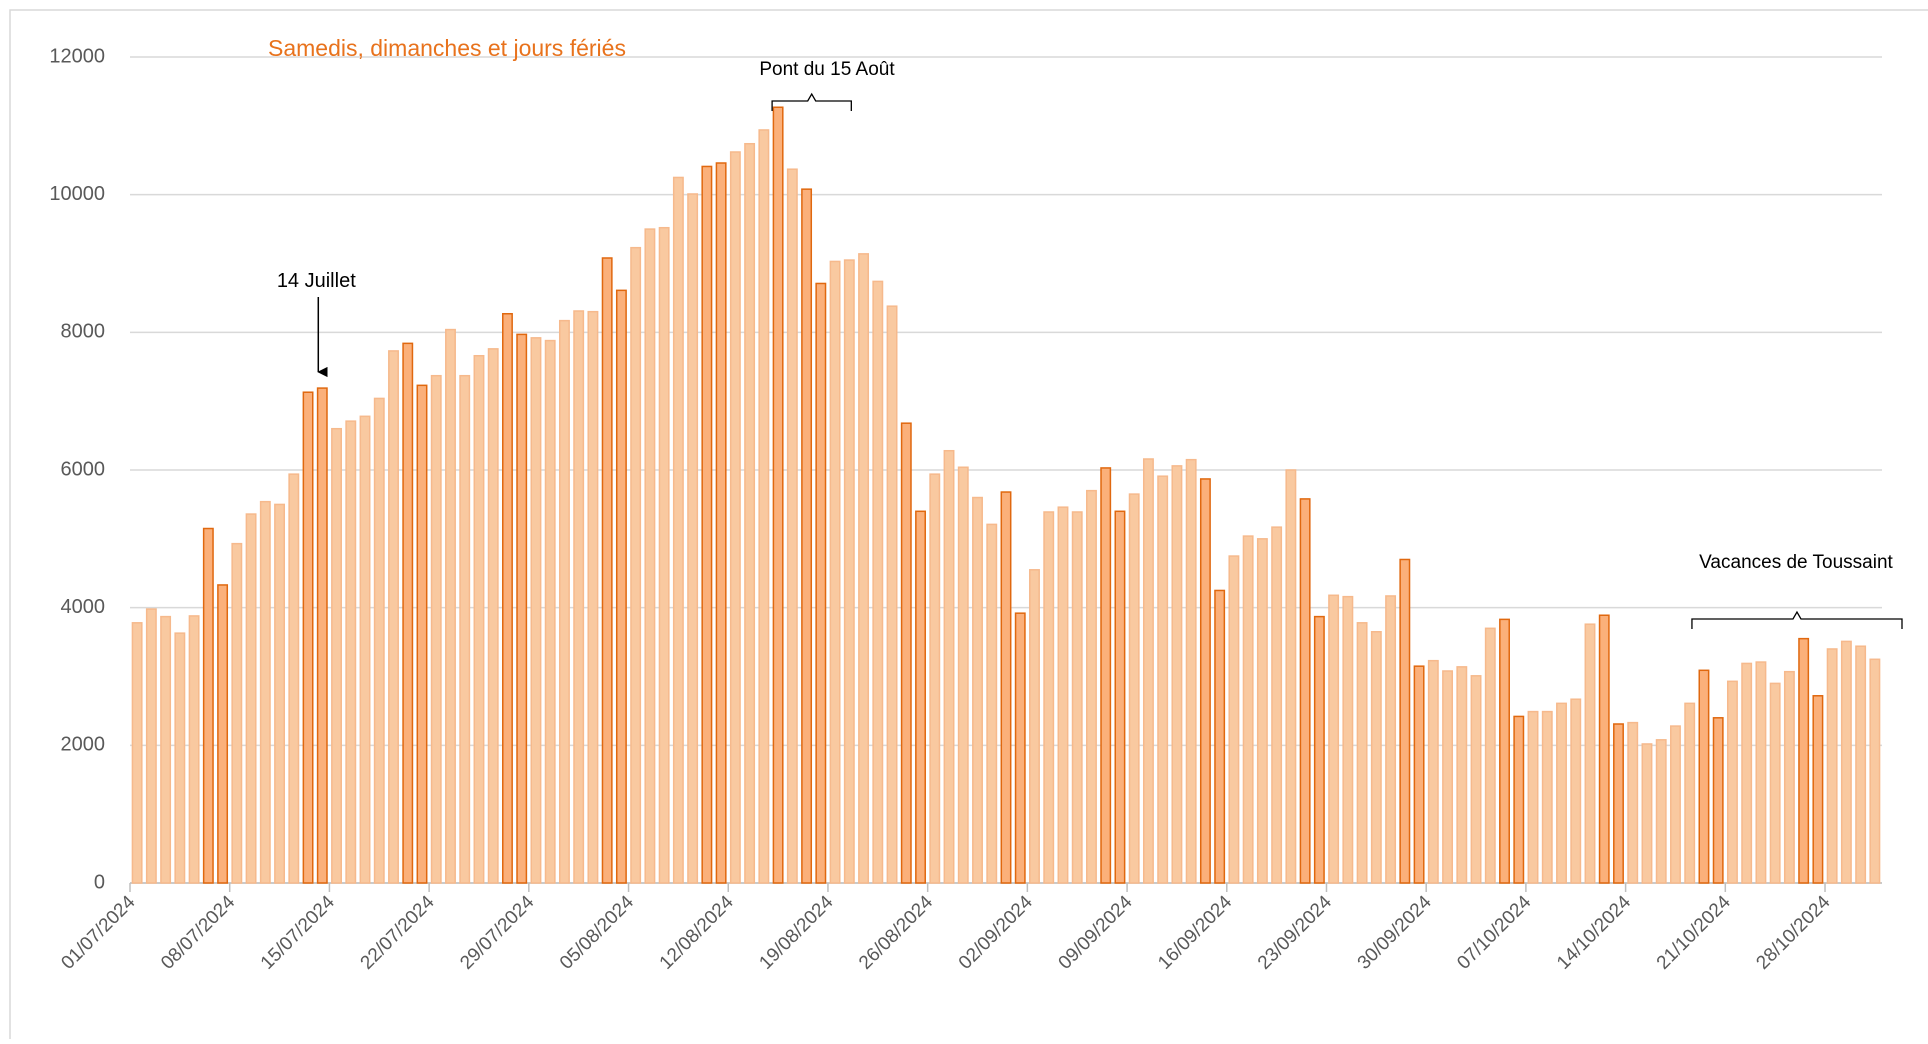  Describe the element at coordinates (83, 469) in the screenshot. I see `y-tick-label: 6000` at that location.